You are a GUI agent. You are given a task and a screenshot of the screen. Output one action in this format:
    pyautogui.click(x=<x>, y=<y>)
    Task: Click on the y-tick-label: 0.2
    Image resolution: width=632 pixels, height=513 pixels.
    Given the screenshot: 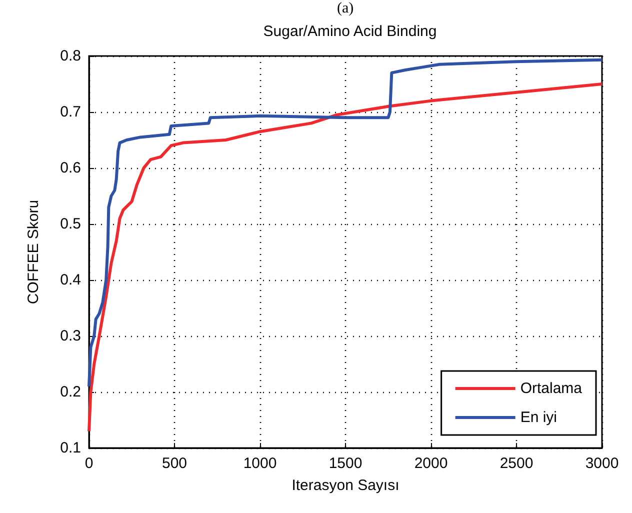 What is the action you would take?
    pyautogui.click(x=70, y=392)
    